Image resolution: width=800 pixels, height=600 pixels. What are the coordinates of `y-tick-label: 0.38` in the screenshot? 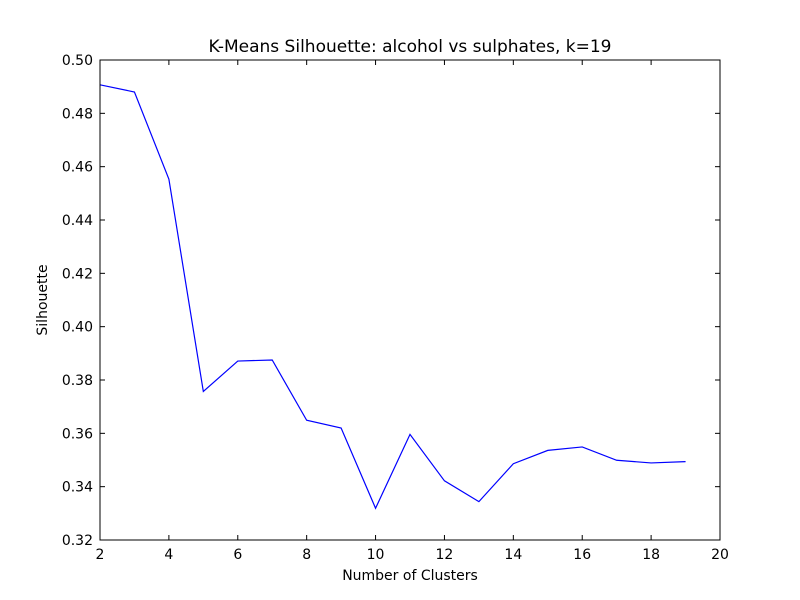 It's located at (77, 381).